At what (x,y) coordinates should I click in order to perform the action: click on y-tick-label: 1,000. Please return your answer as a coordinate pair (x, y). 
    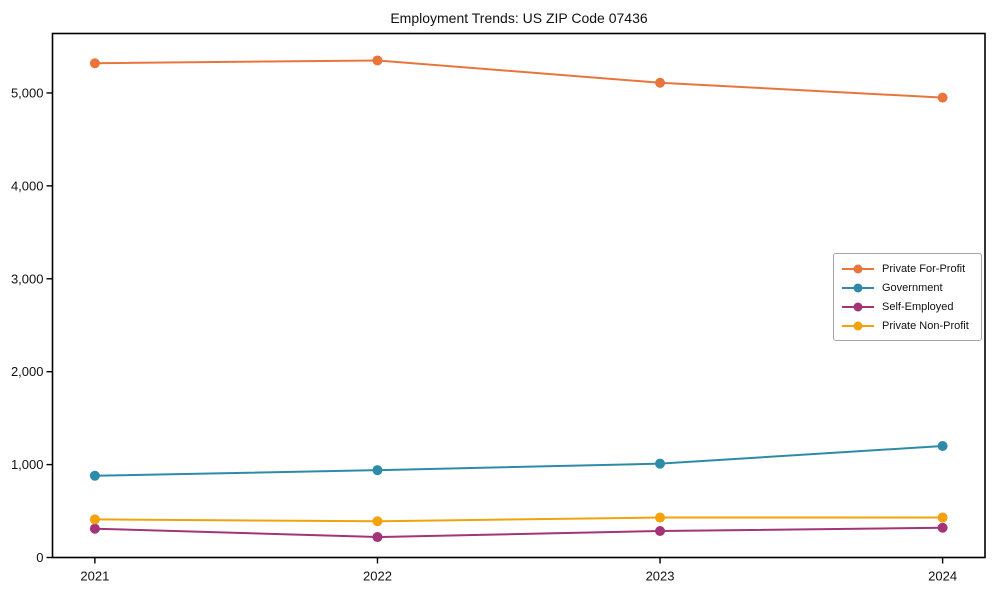
    Looking at the image, I should click on (27, 464).